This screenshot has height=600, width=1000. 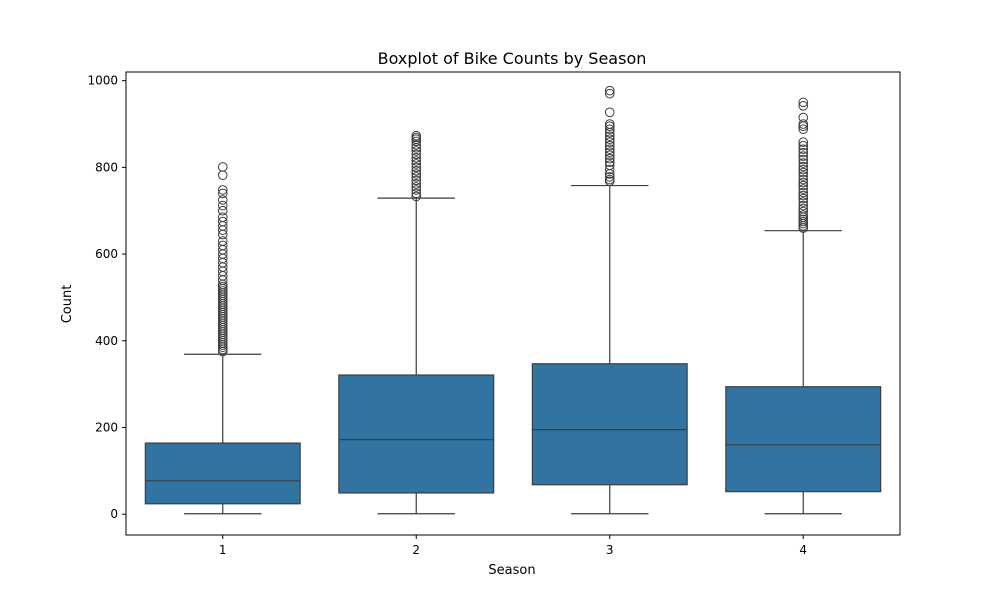 I want to click on y-tick-label: 0, so click(x=114, y=514).